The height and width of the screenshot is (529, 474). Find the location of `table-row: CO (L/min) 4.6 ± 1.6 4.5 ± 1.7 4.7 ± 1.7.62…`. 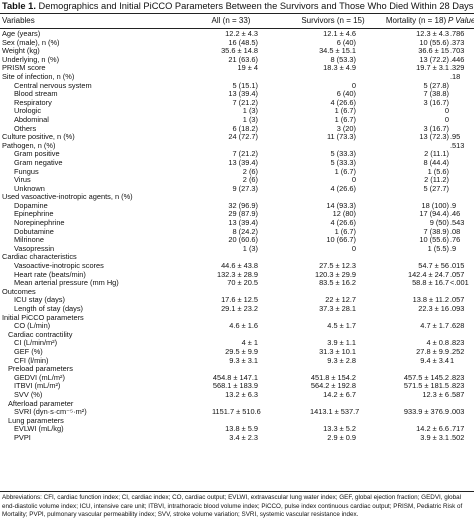

table-row: CO (L/min) 4.6 ± 1.6 4.5 ± 1.7 4.7 ± 1.7.62… is located at coordinates (237, 326).